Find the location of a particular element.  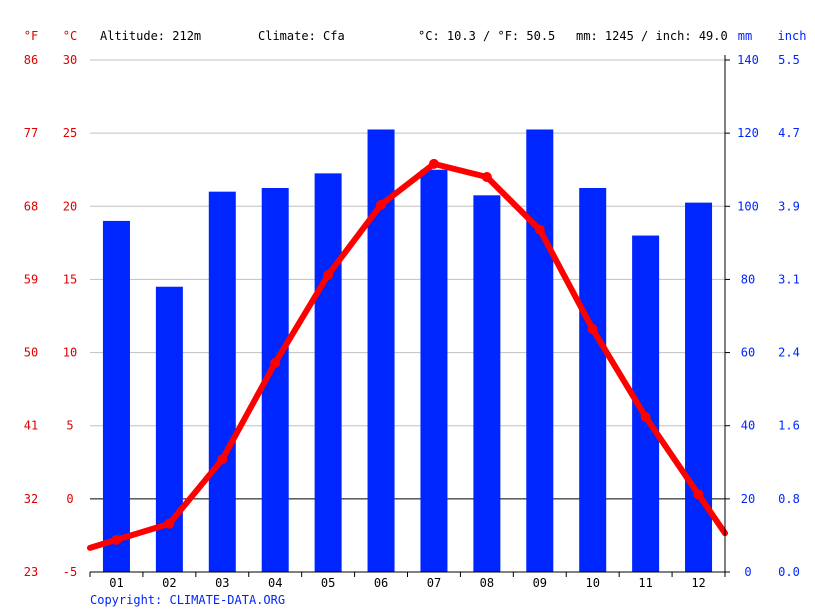

celsius-tick-label: -5 is located at coordinates (70, 572).